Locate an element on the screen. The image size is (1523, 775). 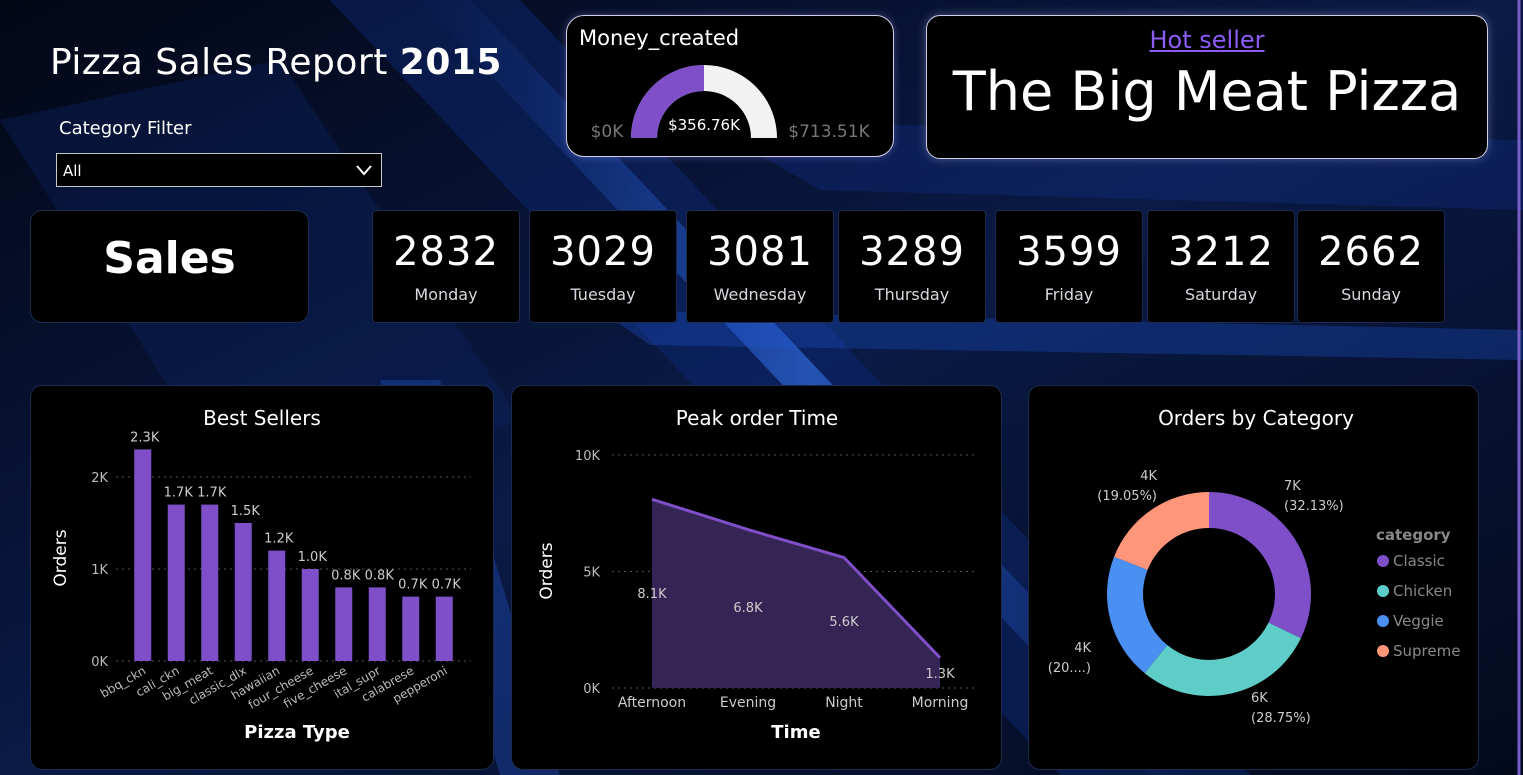
slice-percent-label: (28.75%) is located at coordinates (1281, 718).